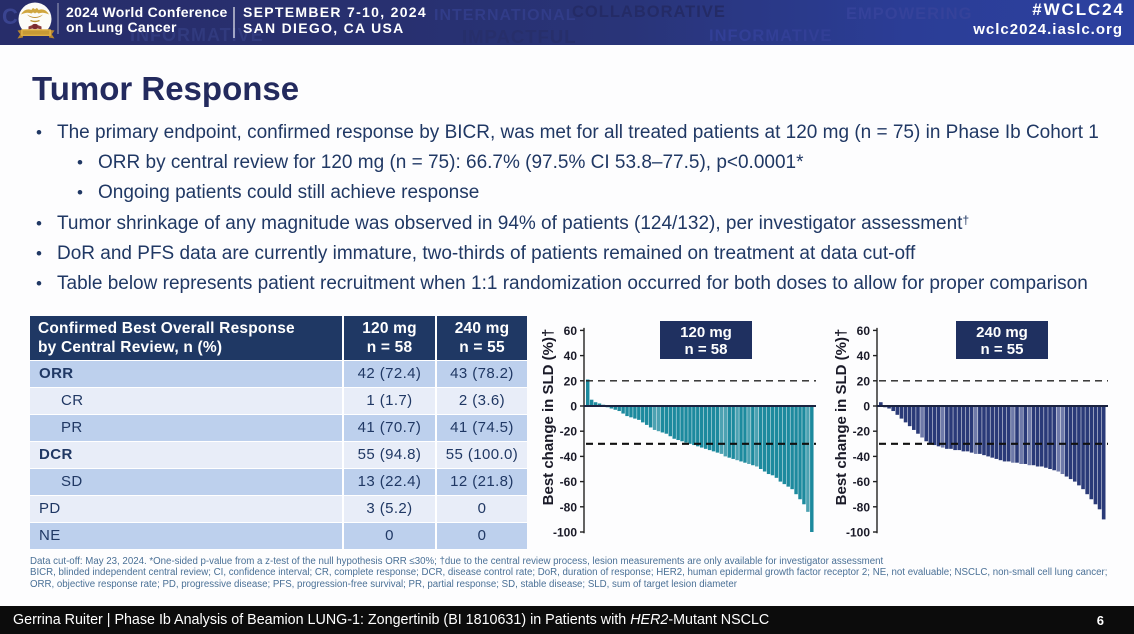 The image size is (1134, 634). Describe the element at coordinates (1002, 332) in the screenshot. I see `svg-text: 240 mg` at that location.